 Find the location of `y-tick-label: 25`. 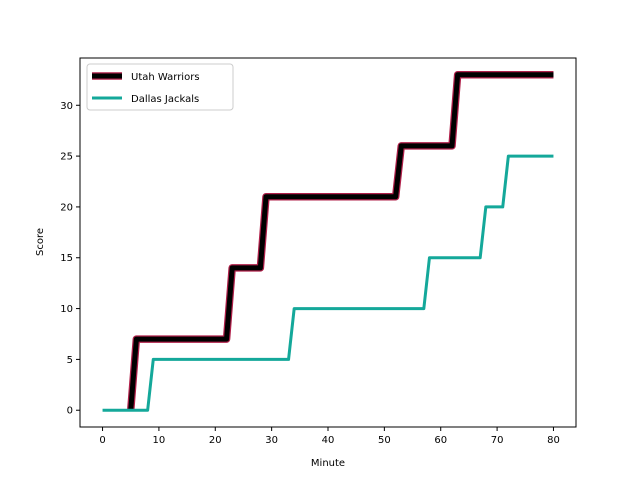

y-tick-label: 25 is located at coordinates (66, 157).